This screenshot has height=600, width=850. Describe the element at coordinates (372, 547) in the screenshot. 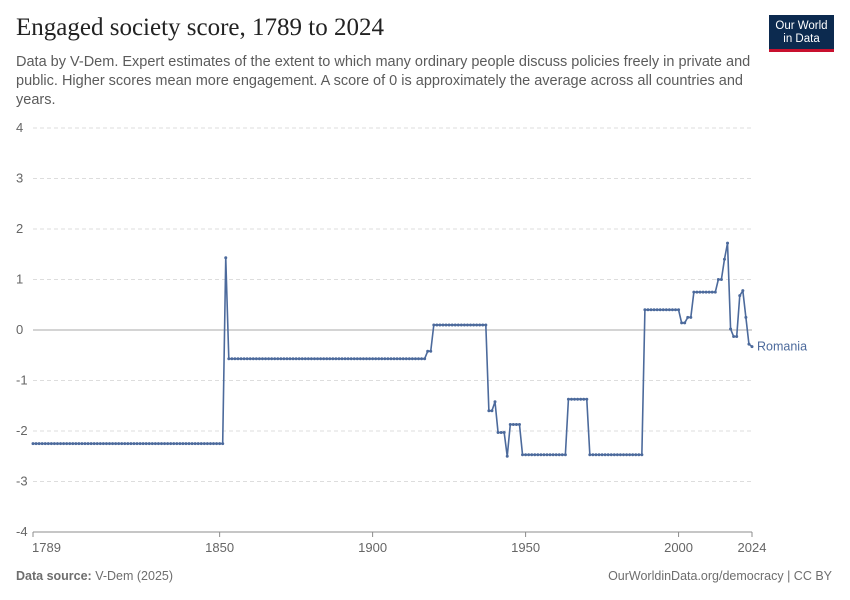

I see `x-tick-label: 1900` at that location.